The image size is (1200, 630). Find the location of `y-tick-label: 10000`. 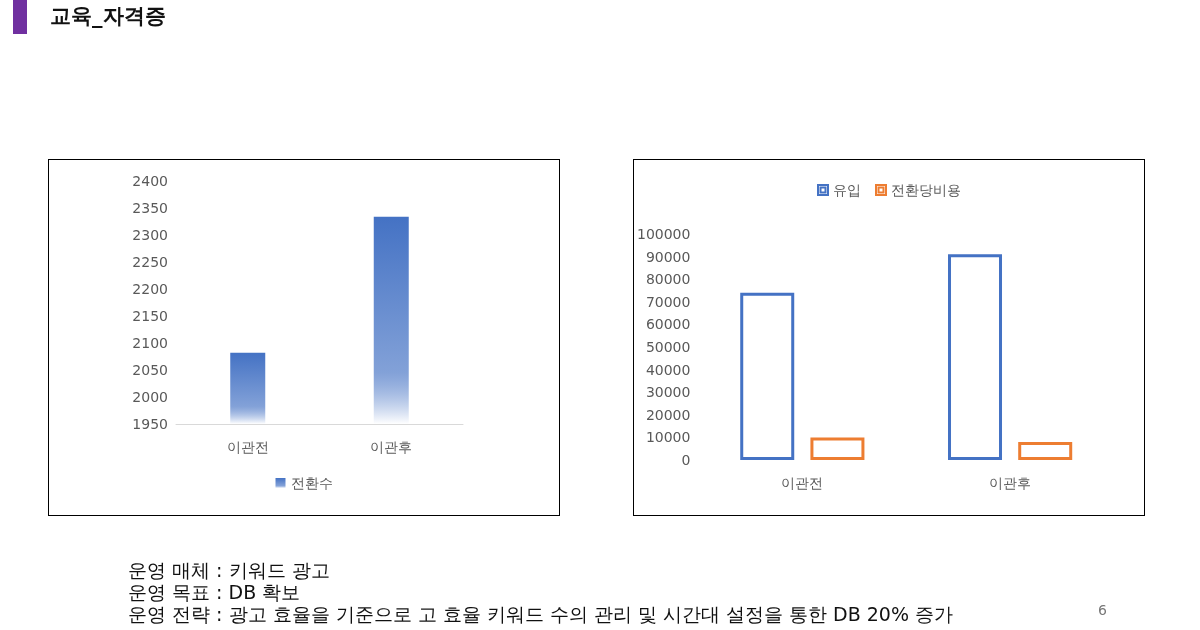

y-tick-label: 10000 is located at coordinates (668, 437).